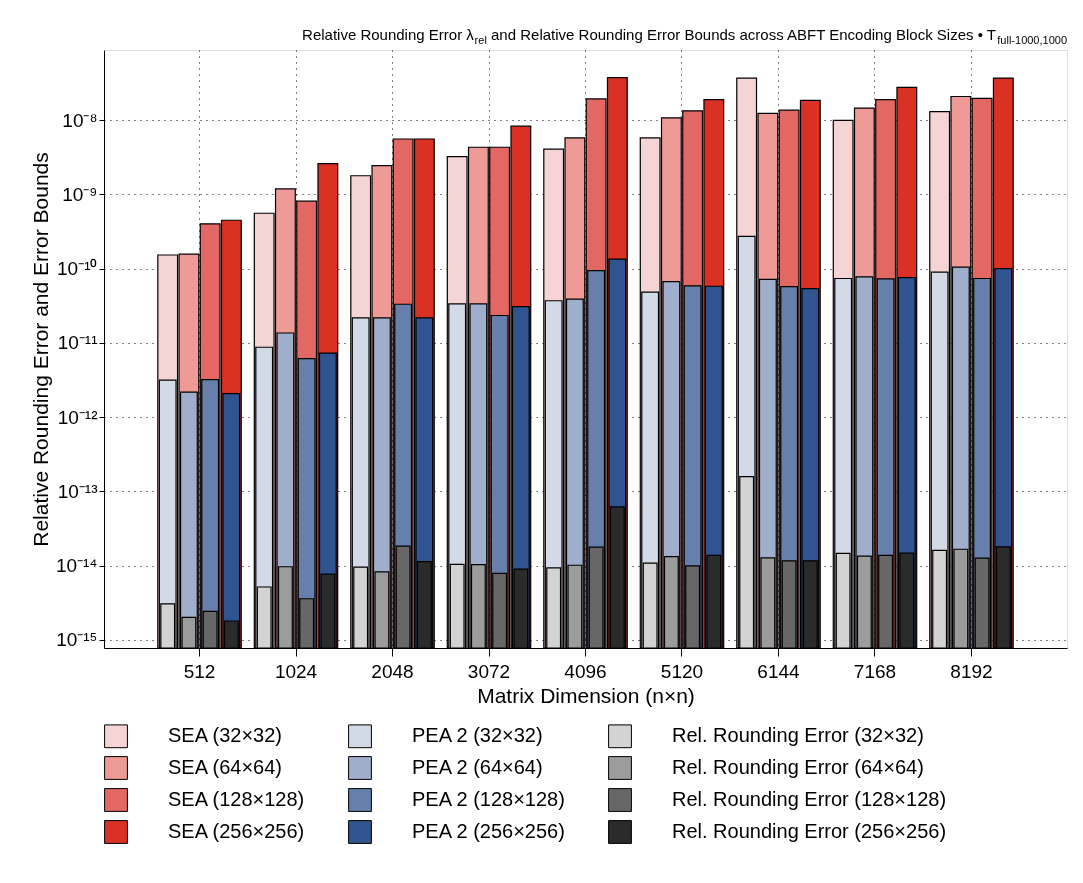  What do you see at coordinates (80, 120) in the screenshot?
I see `y-tick-label: 10⁻⁸` at bounding box center [80, 120].